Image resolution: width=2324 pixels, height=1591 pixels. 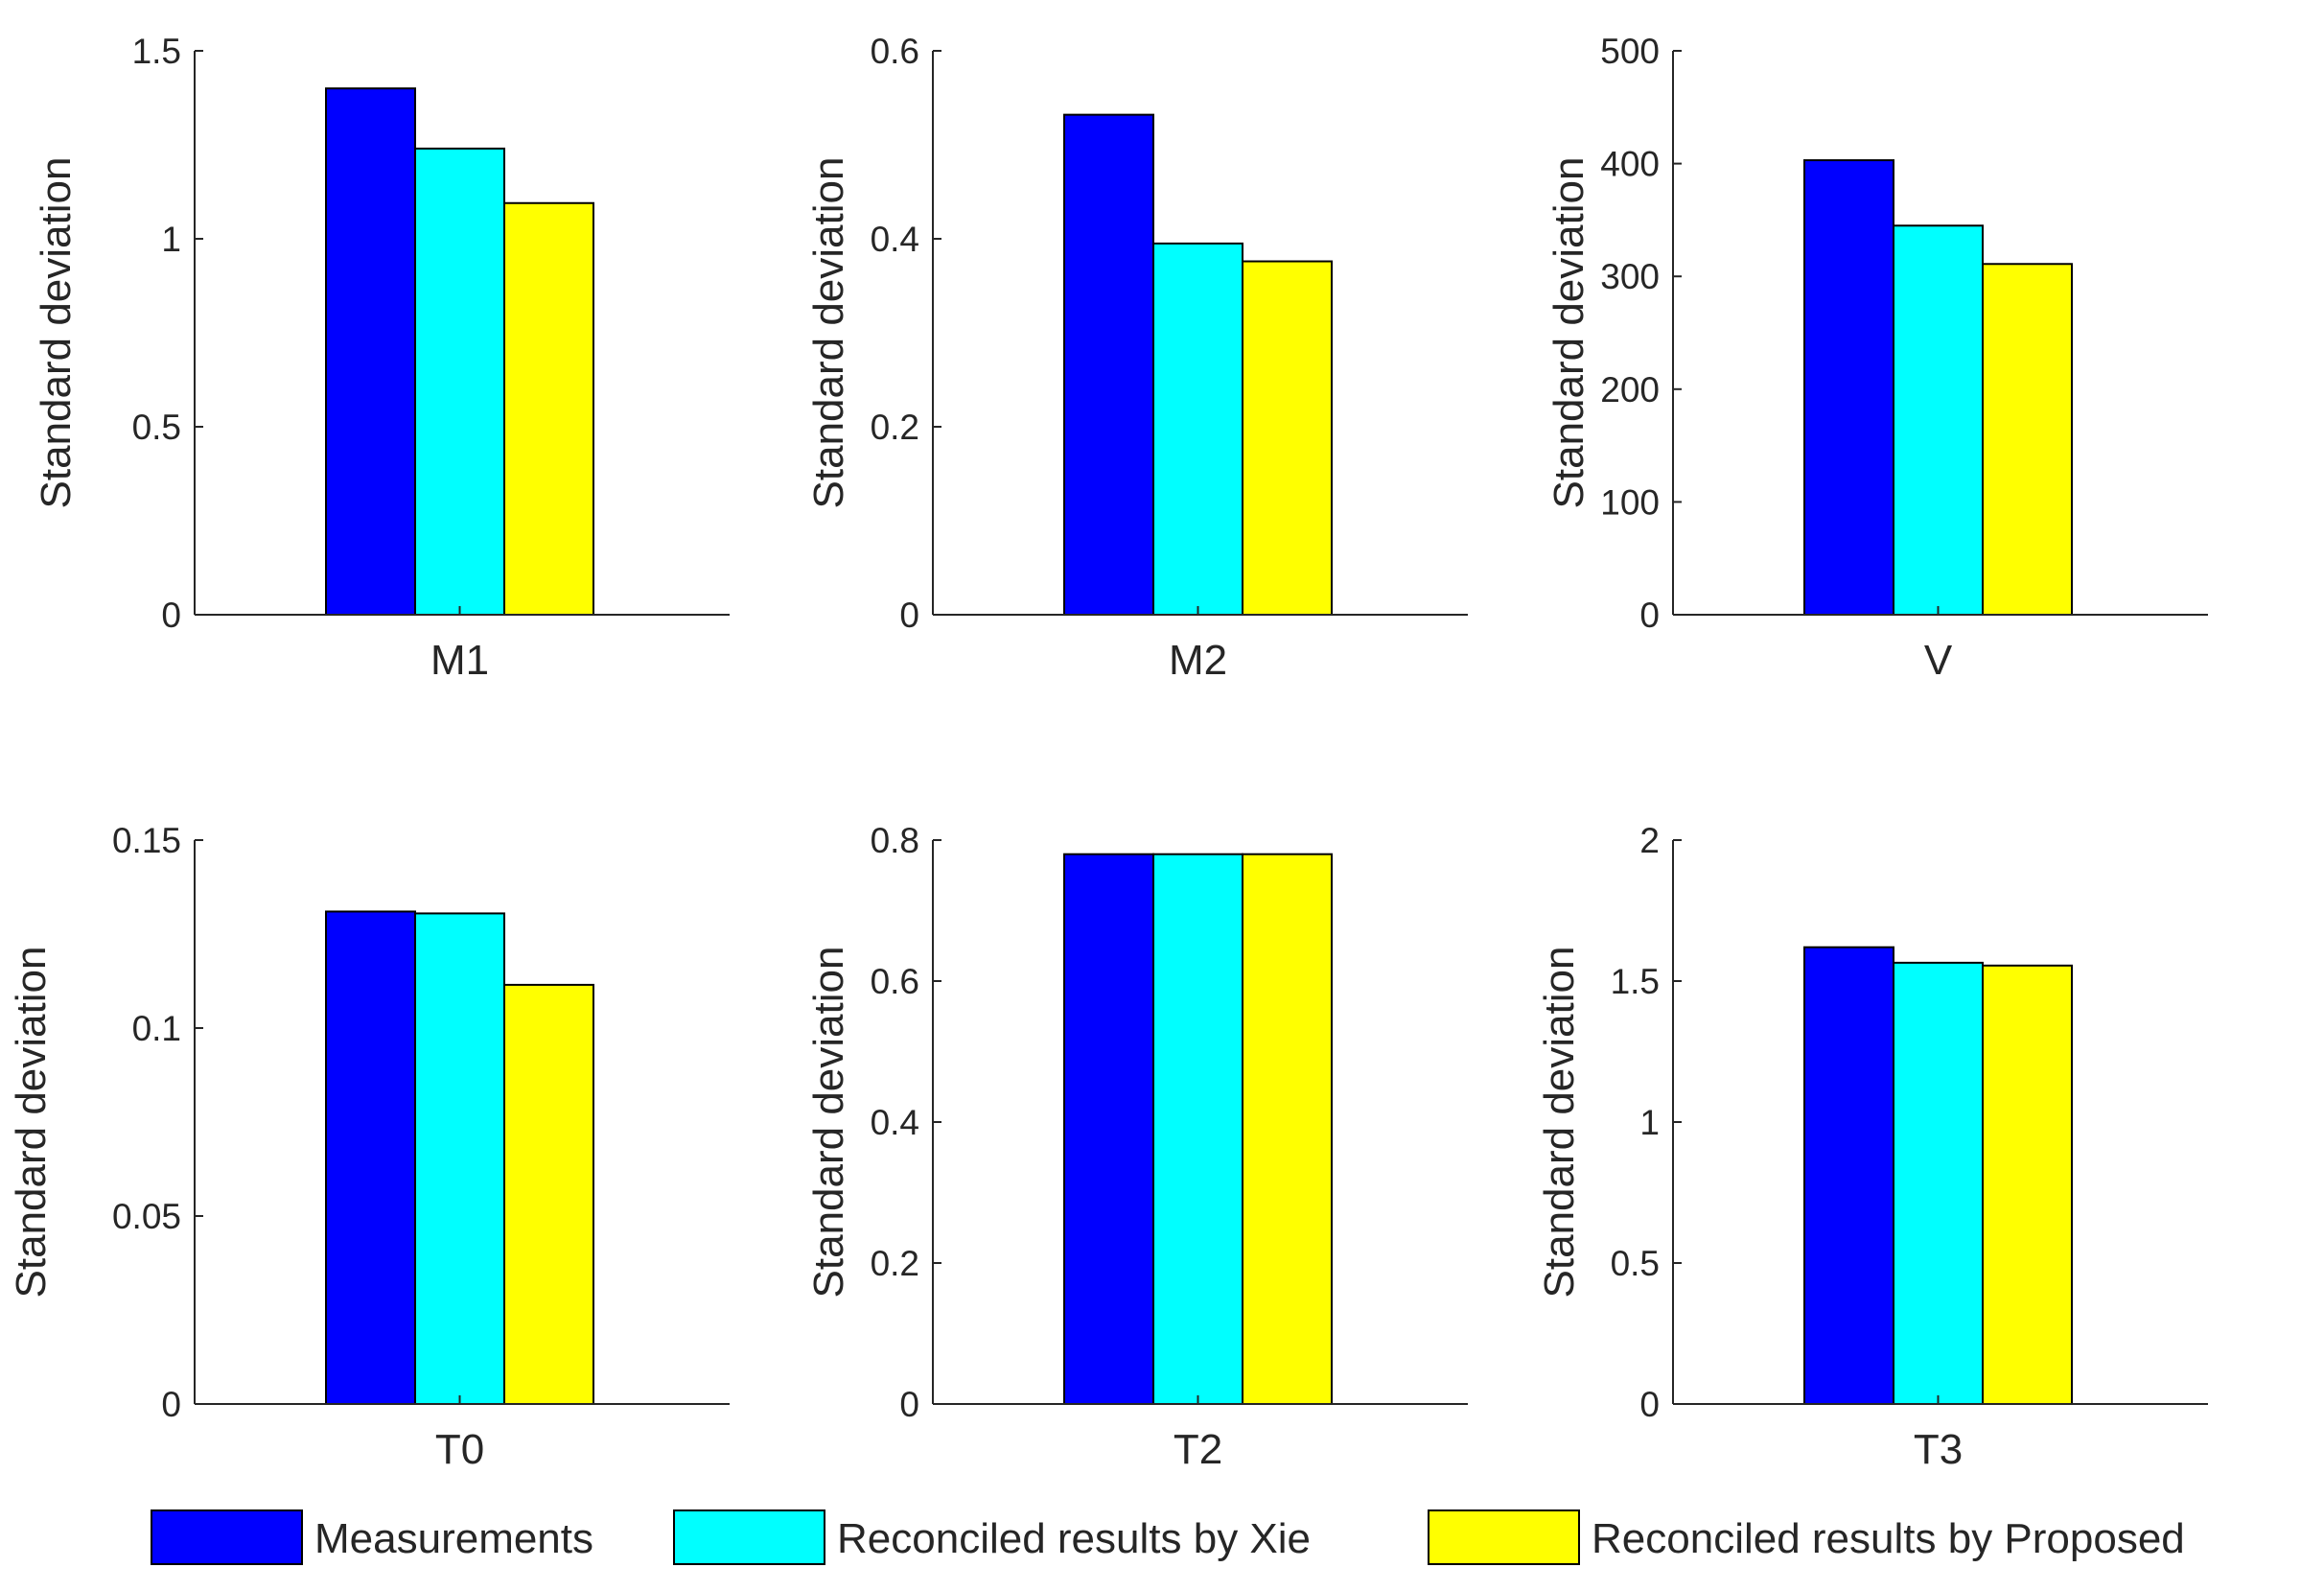 I want to click on legend-item-3: Reconciled results by Proposed, so click(x=1806, y=1537).